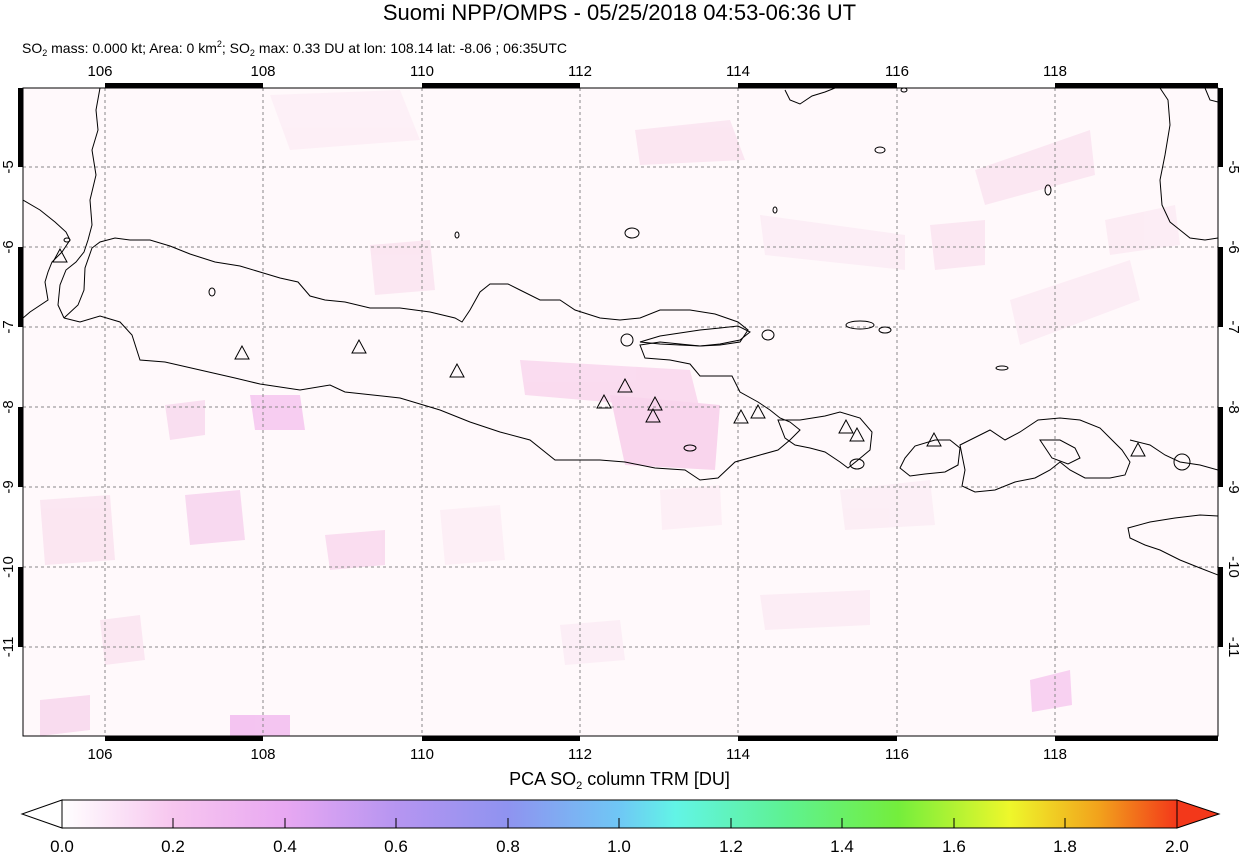 This screenshot has height=856, width=1239. I want to click on coast-sumbawa-bay, so click(1060, 452).